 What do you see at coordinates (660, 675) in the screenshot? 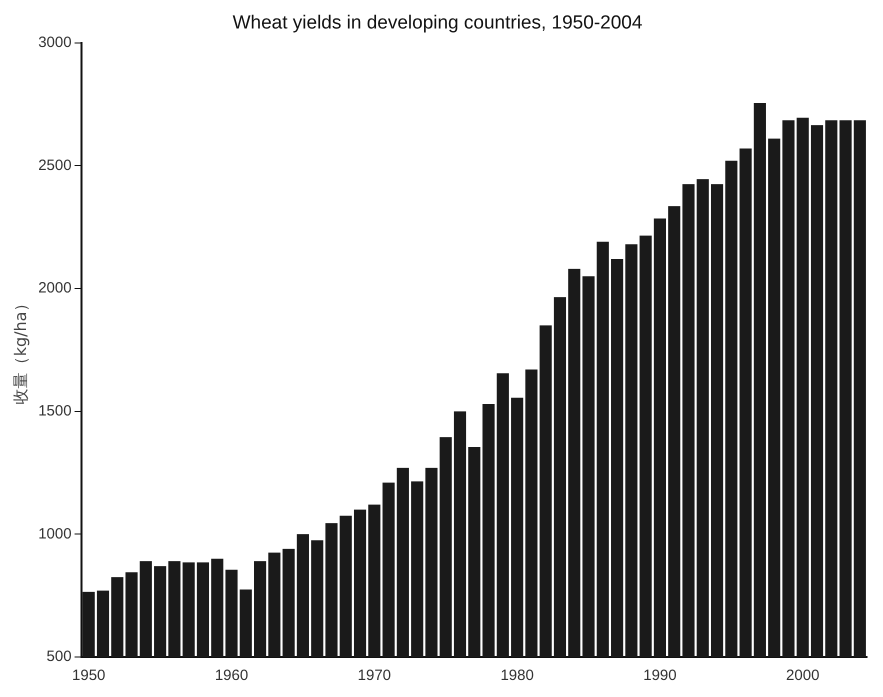
I see `x-tick-label: 1990` at bounding box center [660, 675].